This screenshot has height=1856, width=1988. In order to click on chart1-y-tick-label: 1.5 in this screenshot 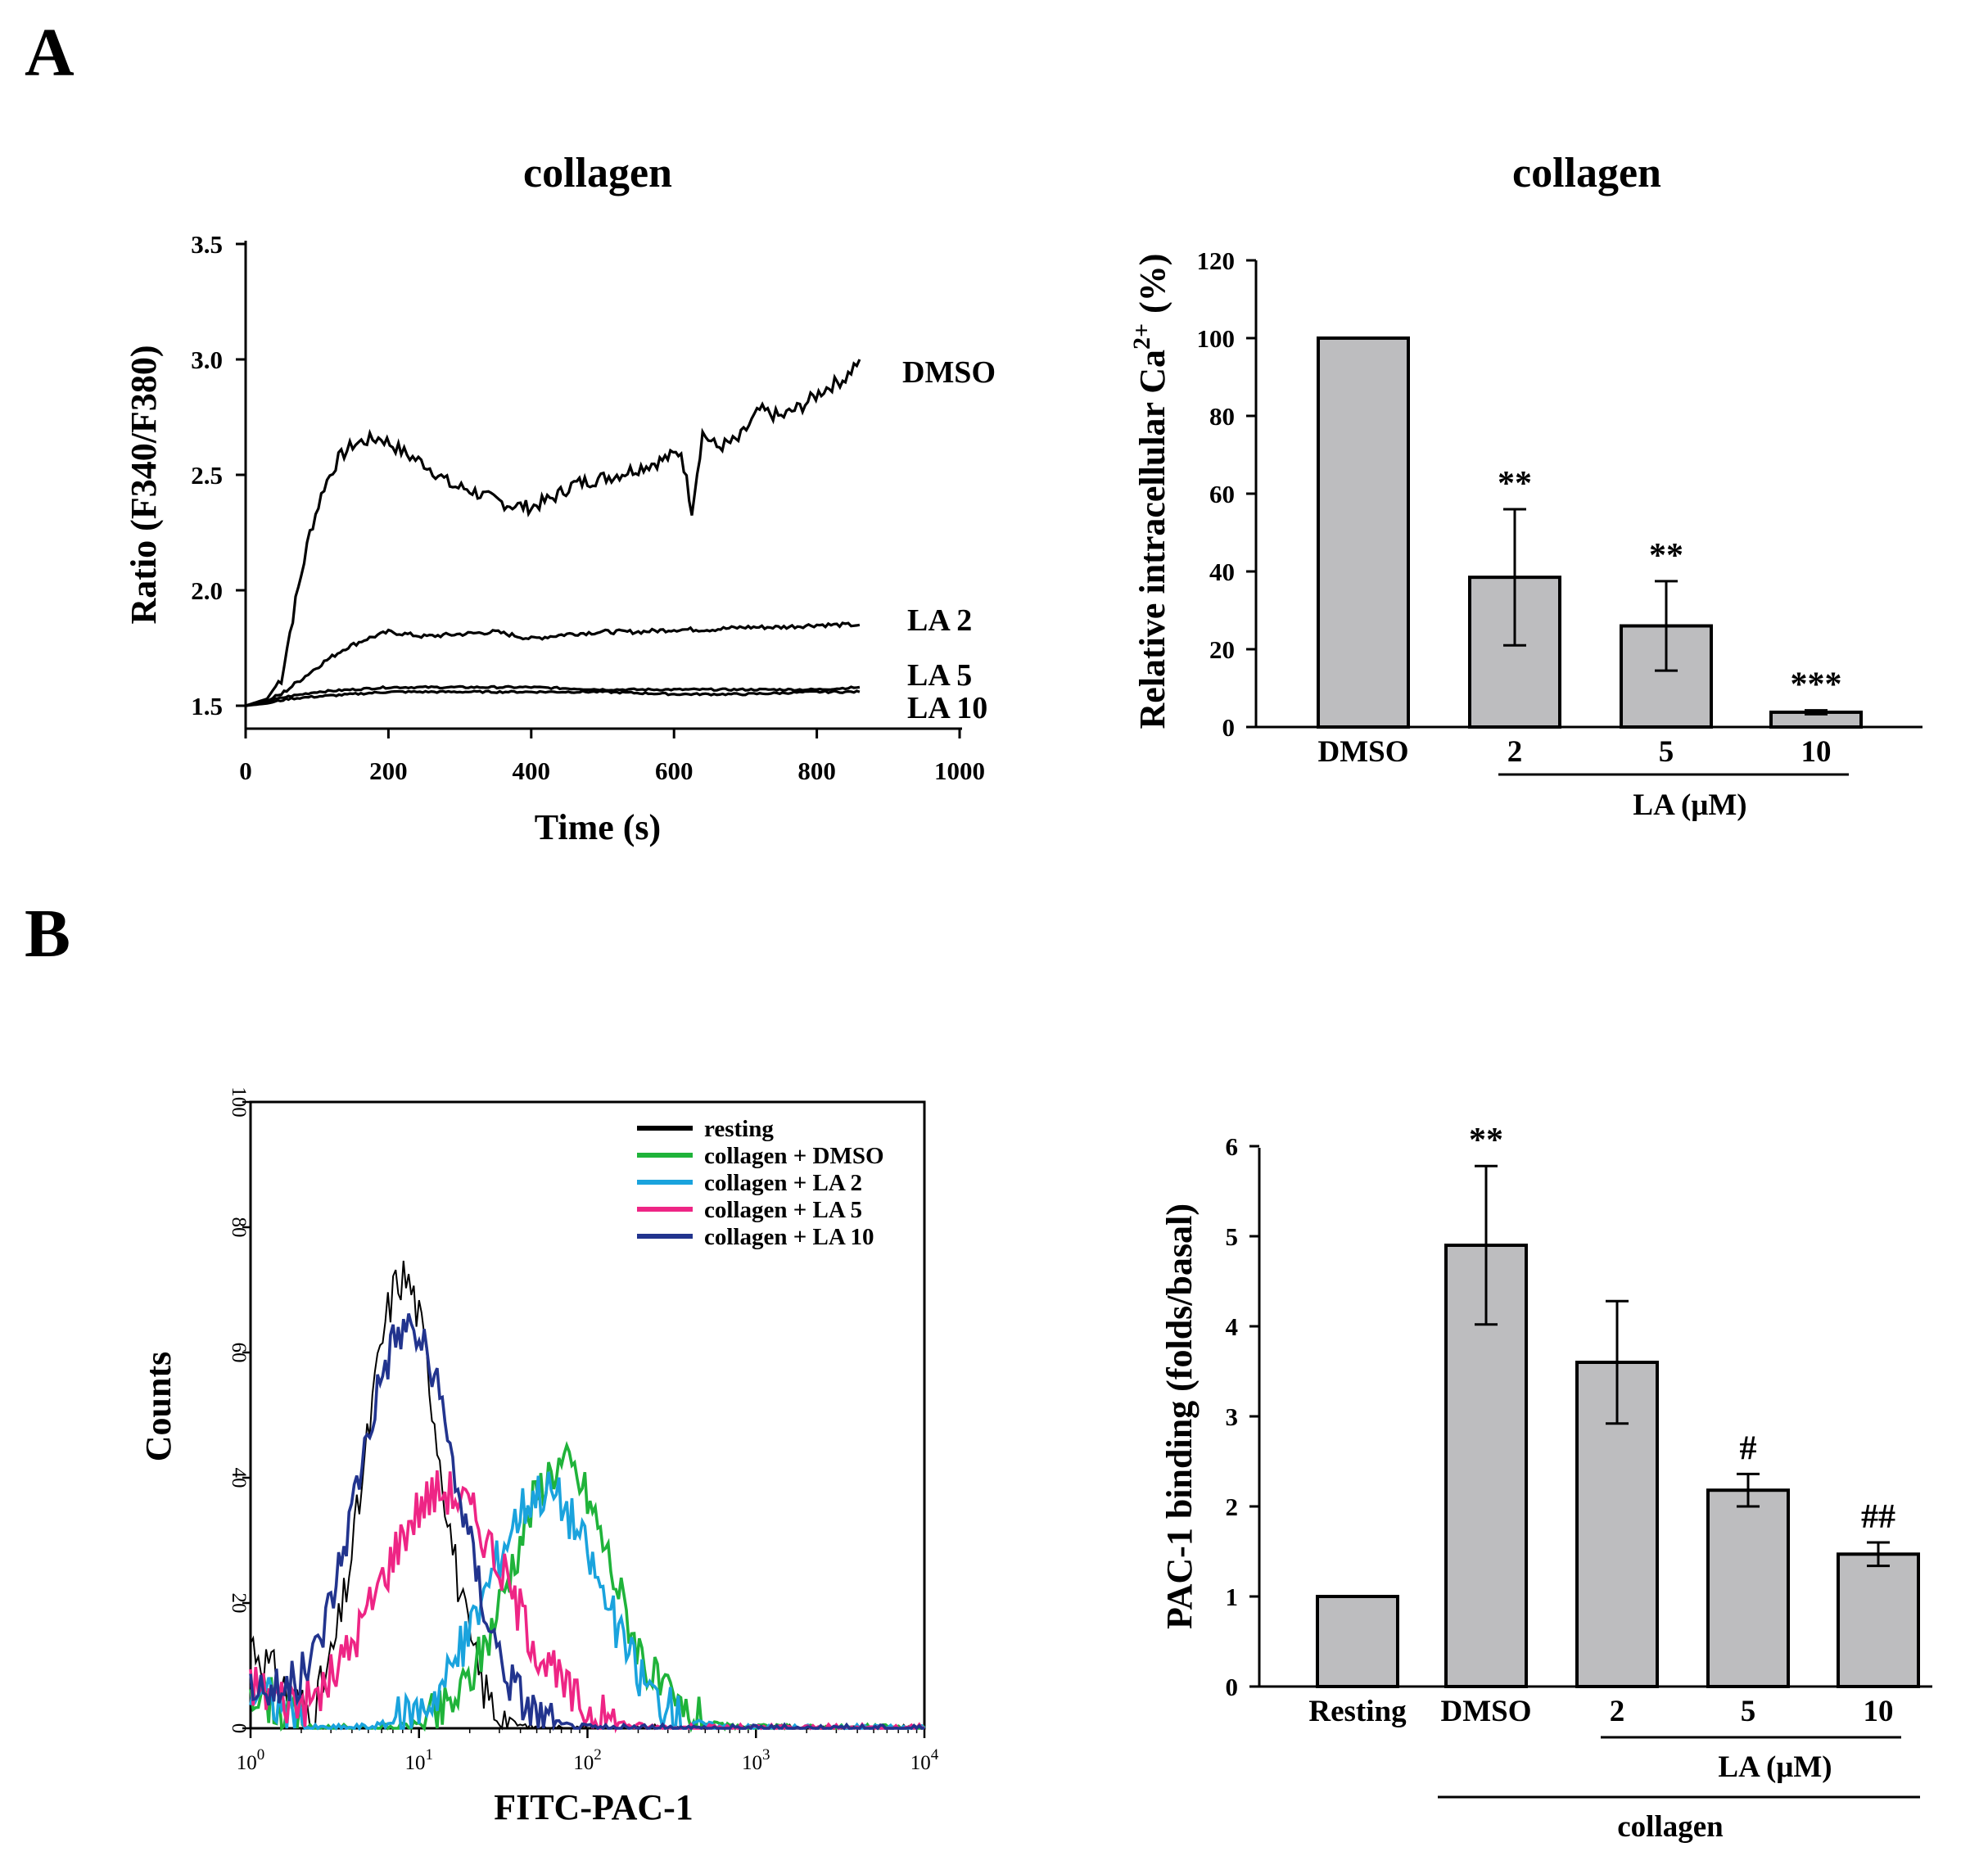, I will do `click(207, 706)`.